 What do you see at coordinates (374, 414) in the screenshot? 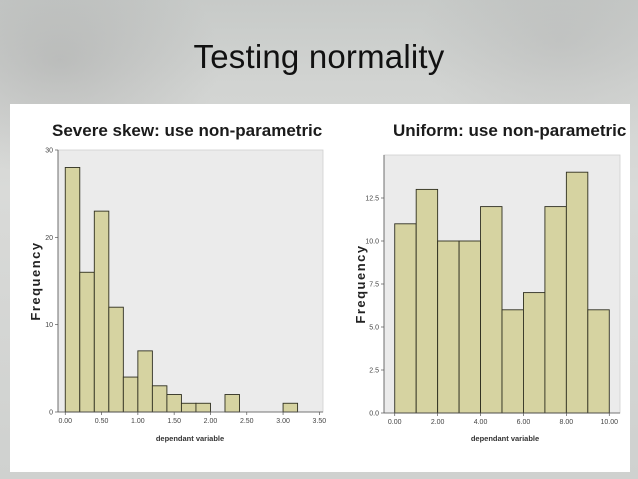
I see `chart-right-y-tick-label: 0.0` at bounding box center [374, 414].